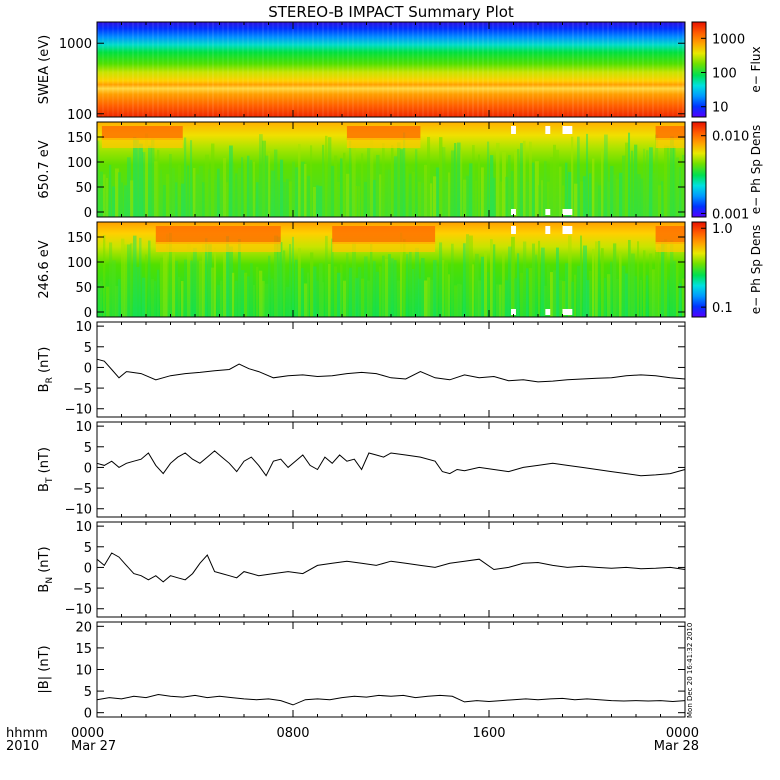  I want to click on colorbar-label: e− Flux, so click(756, 69).